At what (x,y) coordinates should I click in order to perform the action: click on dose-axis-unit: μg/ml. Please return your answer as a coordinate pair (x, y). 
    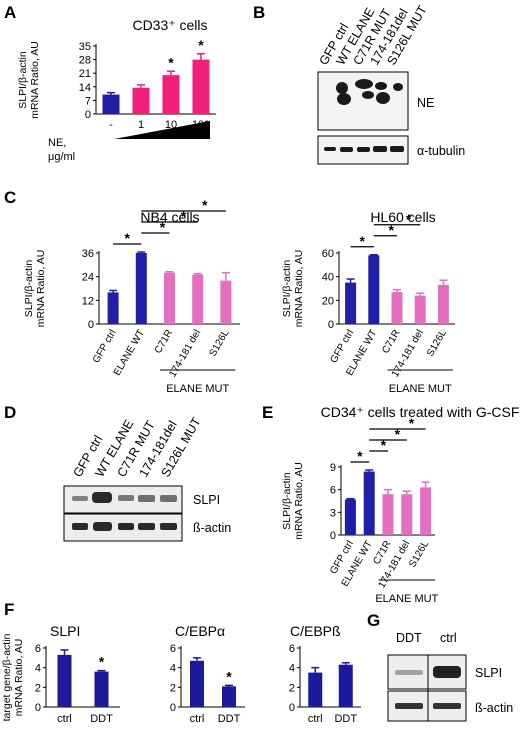
    Looking at the image, I should click on (61, 157).